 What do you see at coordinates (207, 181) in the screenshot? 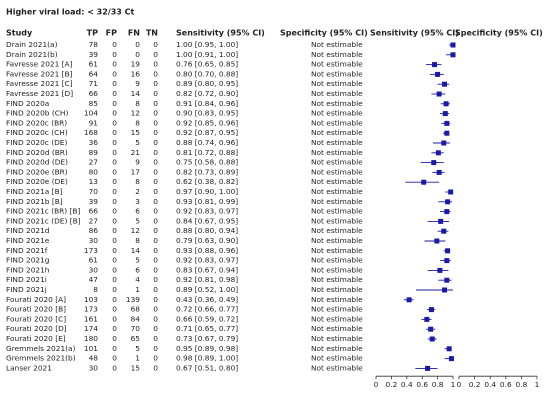
I see `sensitivity-cell: 0.62 [0.38, 0.82]` at bounding box center [207, 181].